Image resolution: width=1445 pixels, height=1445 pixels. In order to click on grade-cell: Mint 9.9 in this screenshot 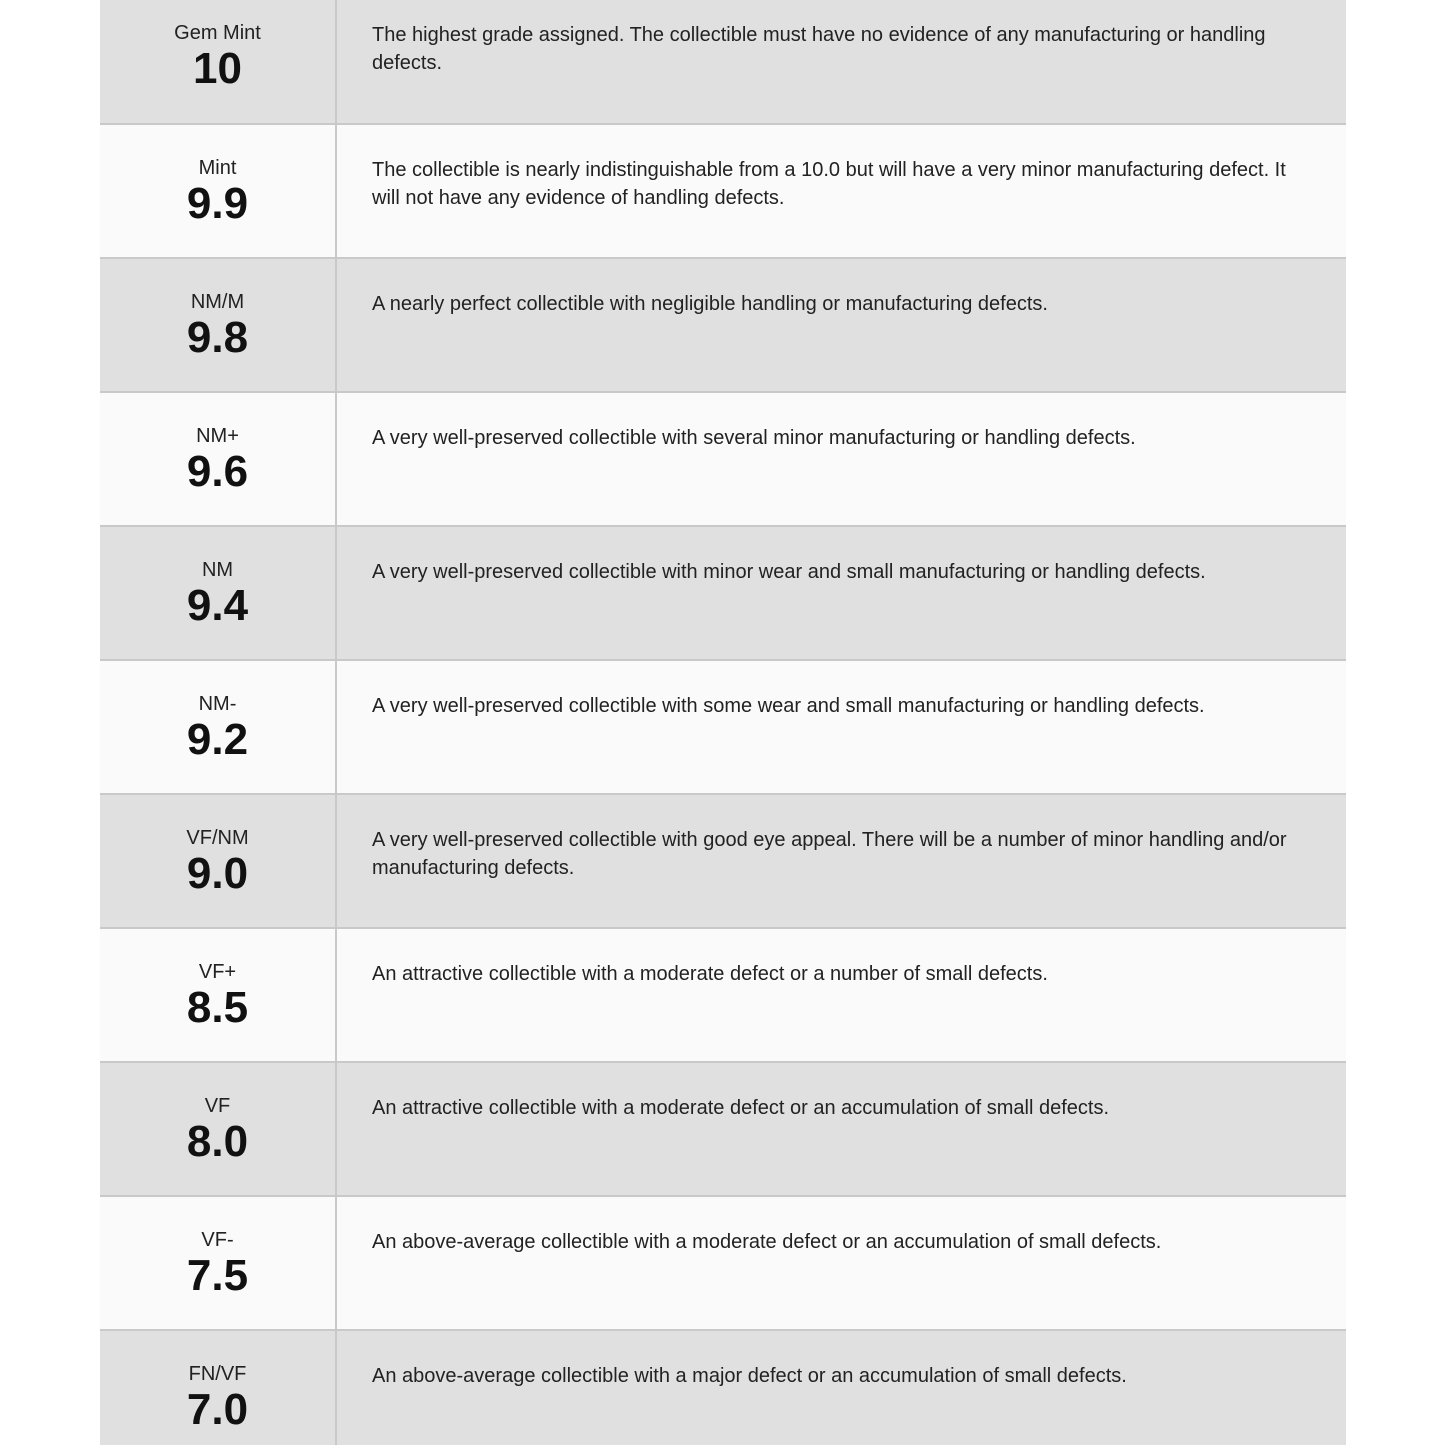, I will do `click(218, 191)`.